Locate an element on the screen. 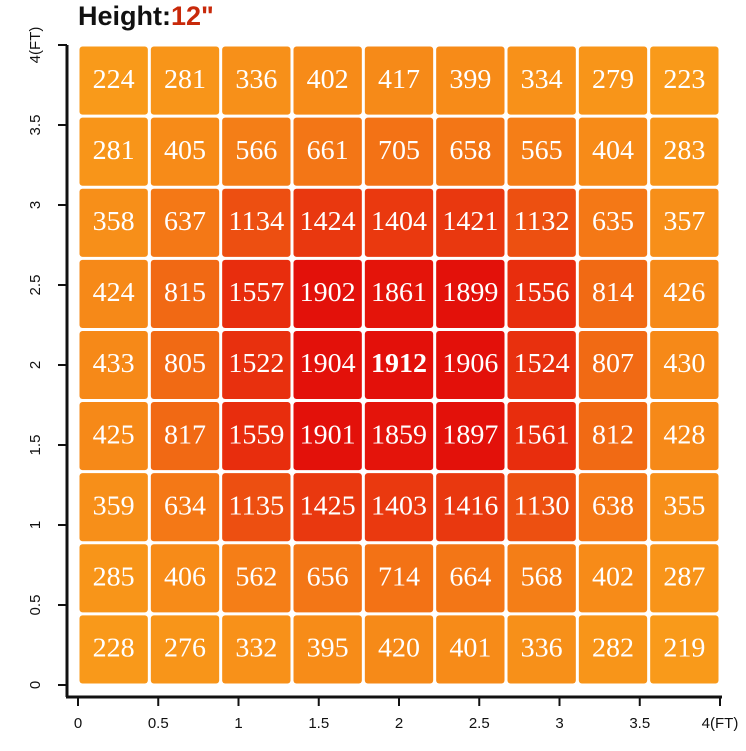 This screenshot has width=746, height=751. cell-label: 1557 is located at coordinates (256, 292).